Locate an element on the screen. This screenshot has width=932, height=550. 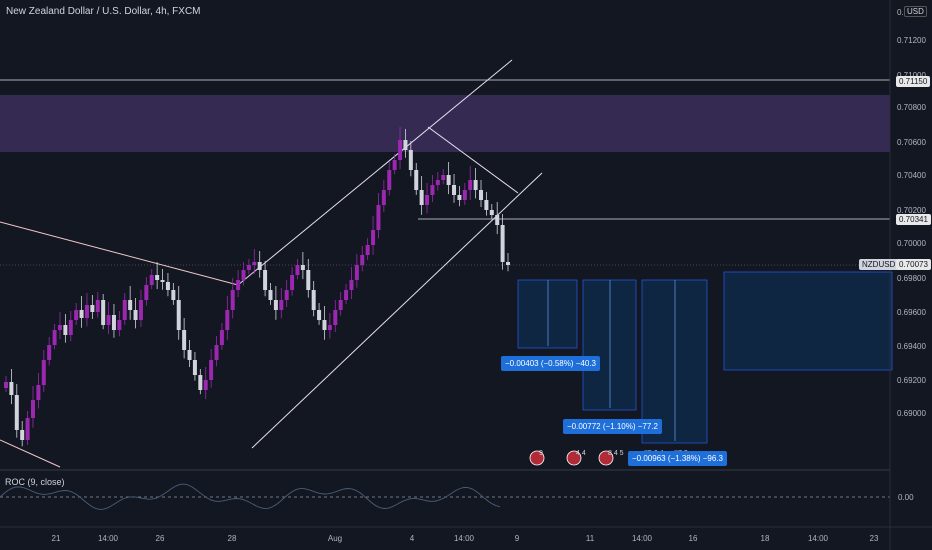
time-axis-label: 16 is located at coordinates (693, 538).